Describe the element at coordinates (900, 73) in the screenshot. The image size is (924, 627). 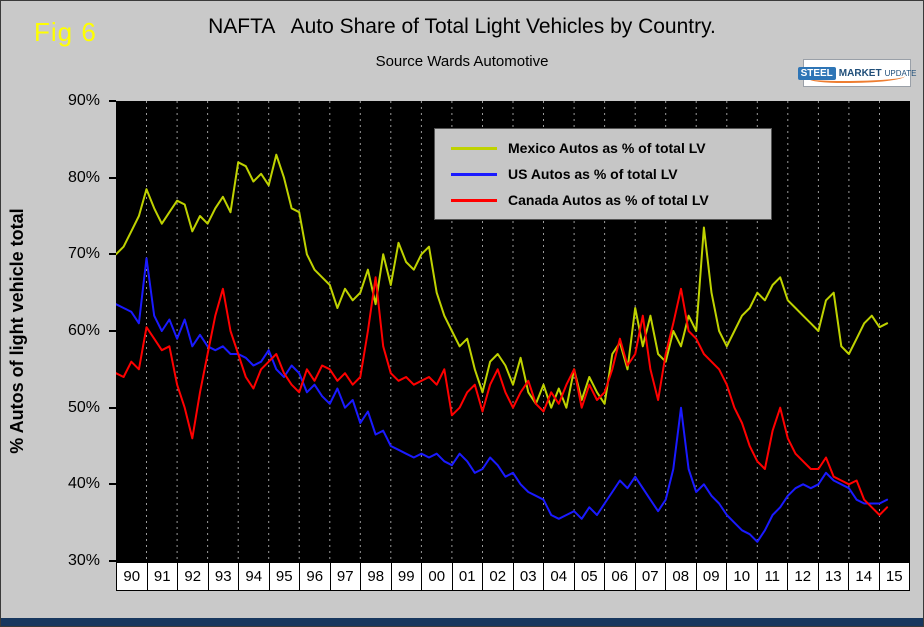
I see `logo-update-text: UPDATE` at that location.